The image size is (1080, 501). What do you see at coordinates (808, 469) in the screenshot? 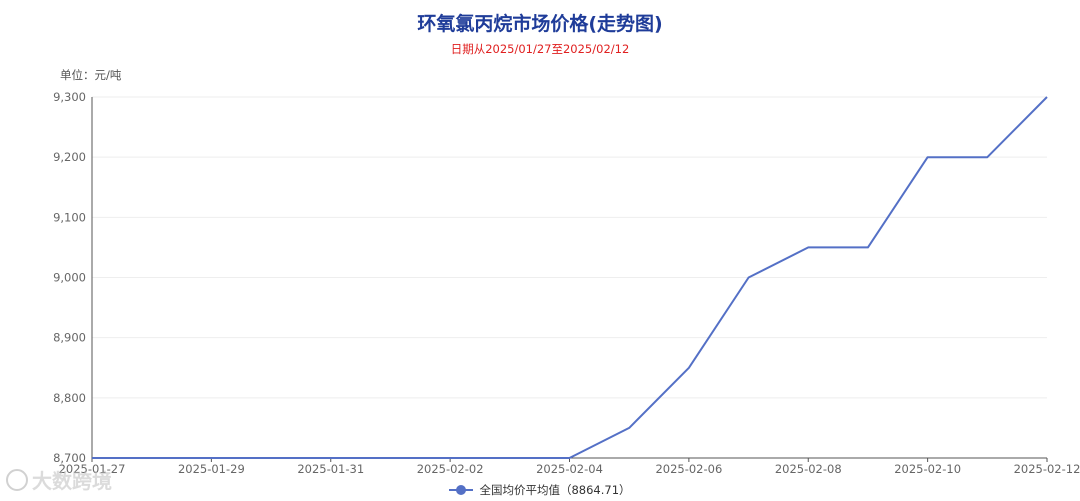
I see `x-tick-label: 2025-02-08` at bounding box center [808, 469].